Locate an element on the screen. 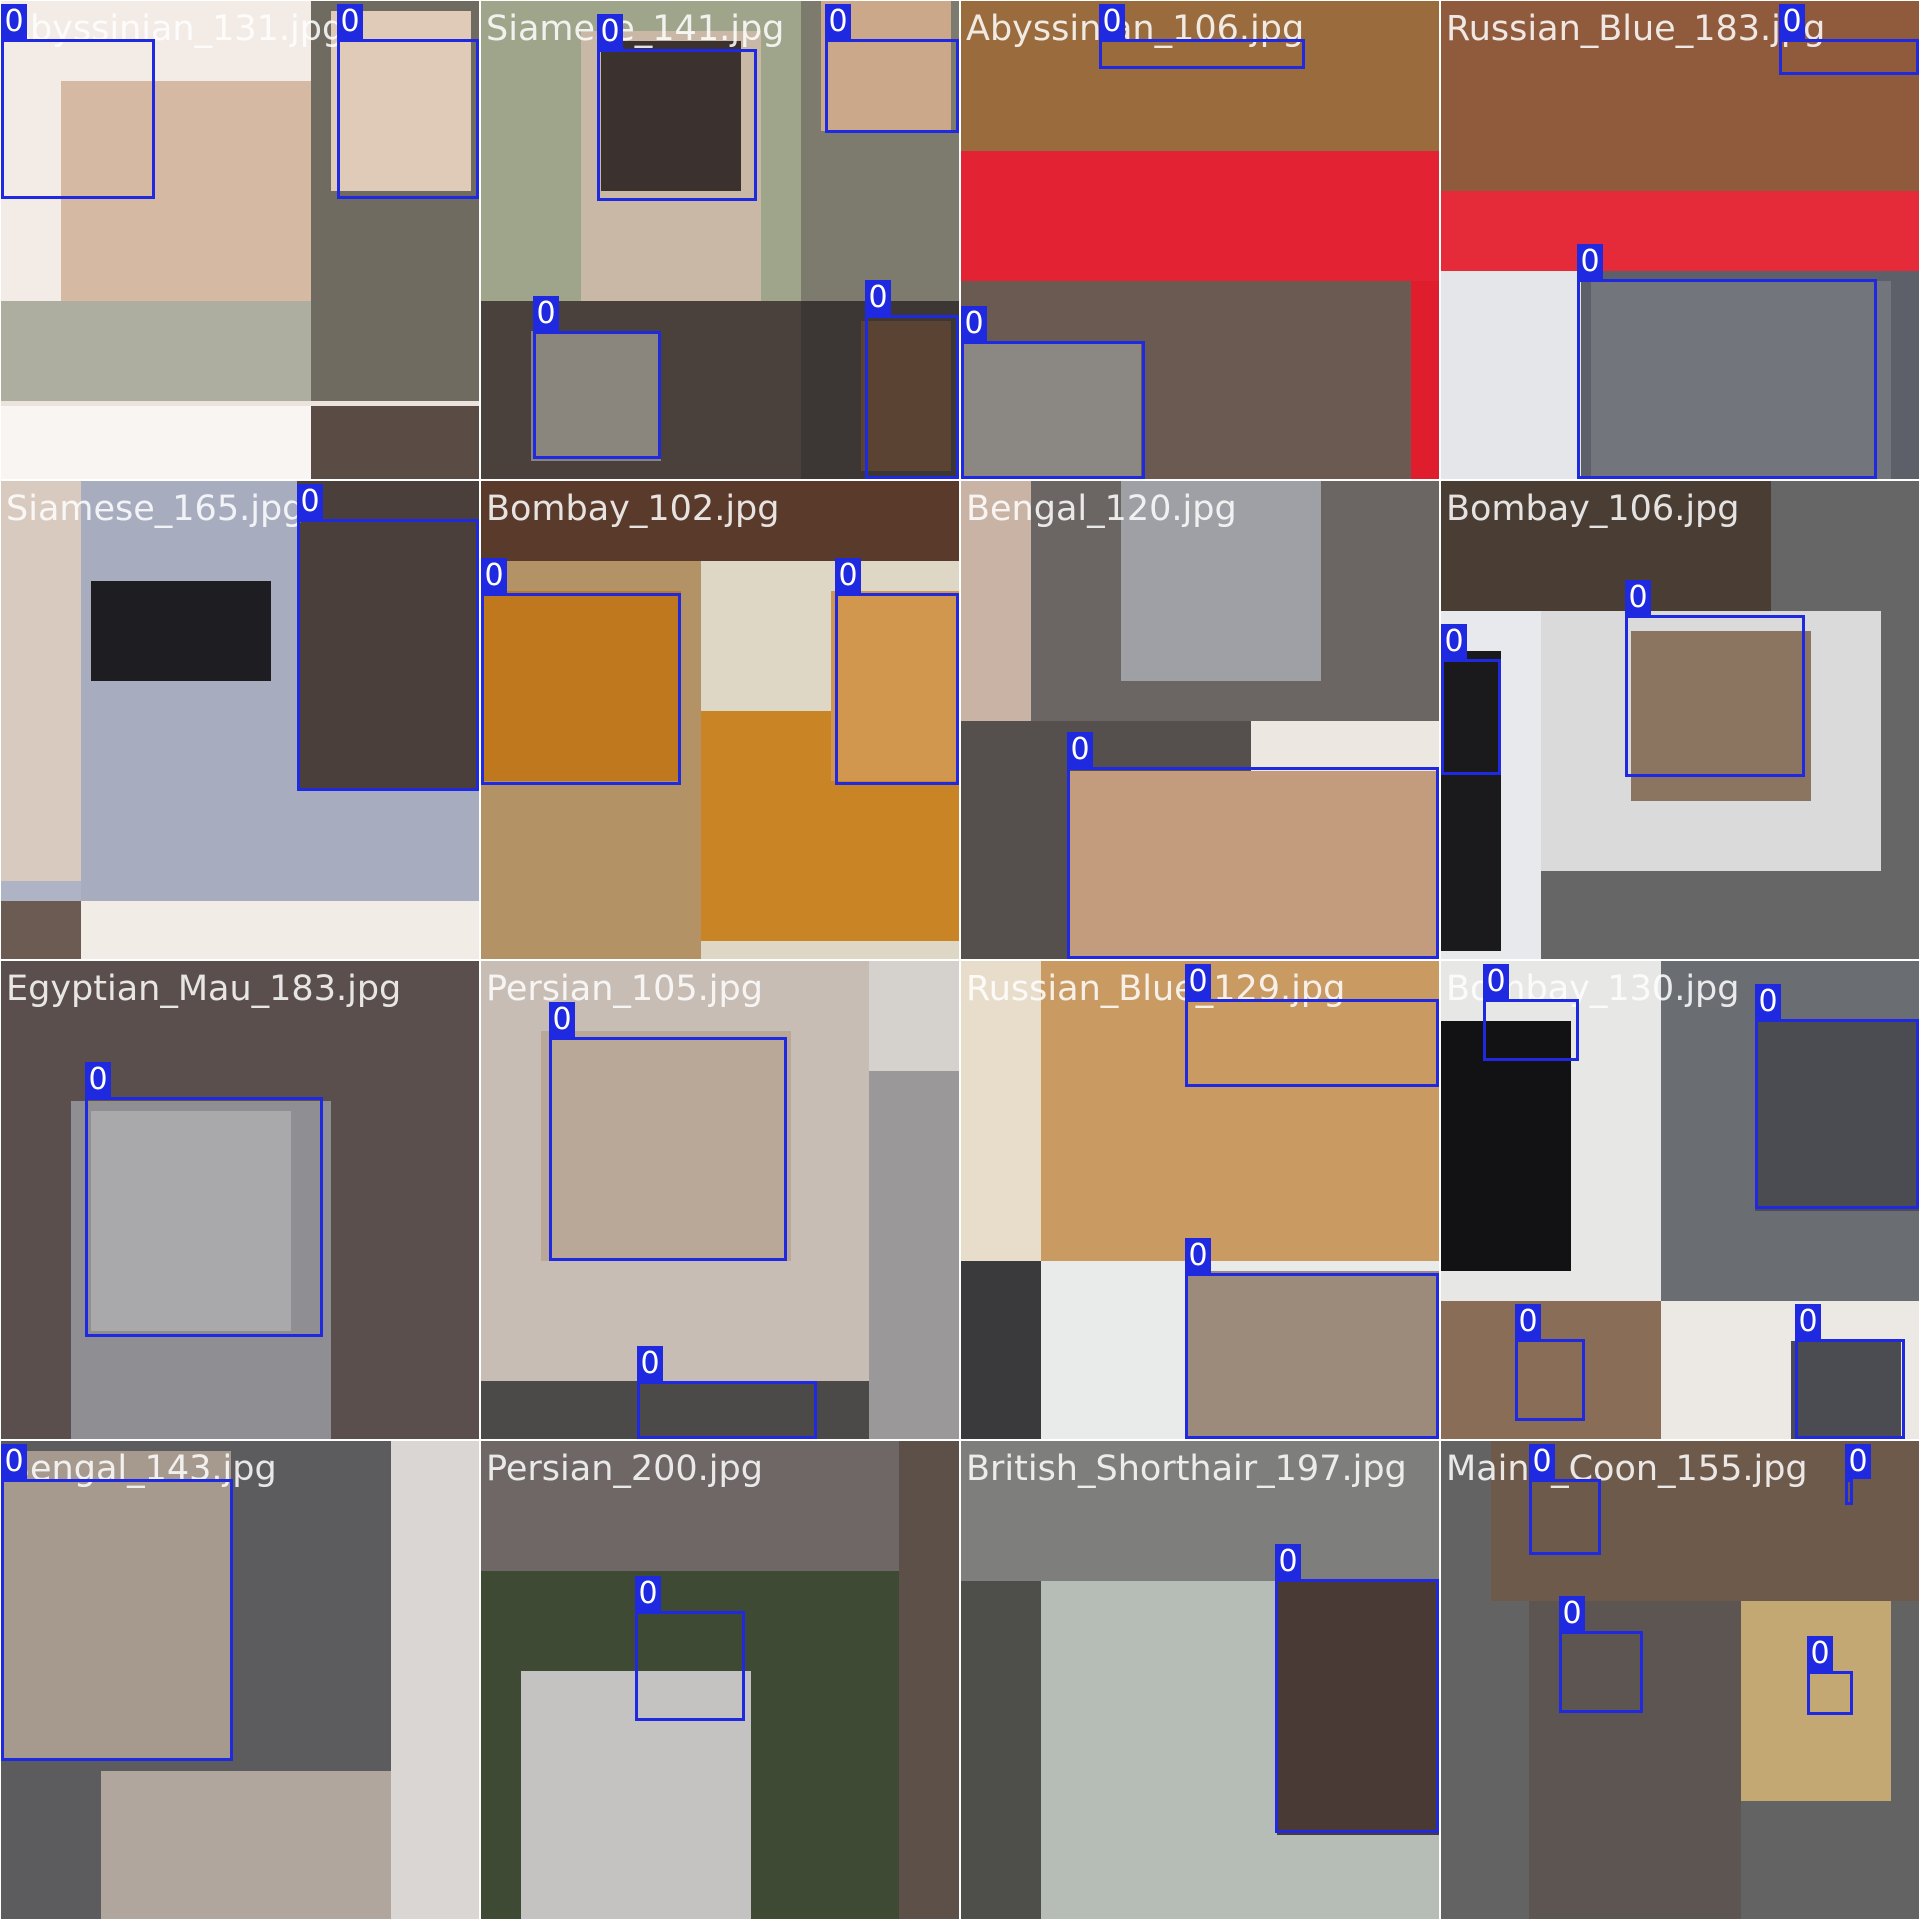  image-filename: Russian_Blue_129.jpg is located at coordinates (1156, 989).